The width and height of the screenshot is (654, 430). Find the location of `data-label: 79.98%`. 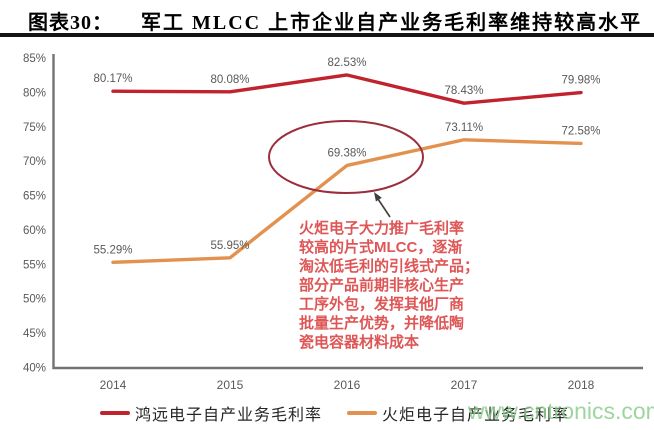

data-label: 79.98% is located at coordinates (580, 81).